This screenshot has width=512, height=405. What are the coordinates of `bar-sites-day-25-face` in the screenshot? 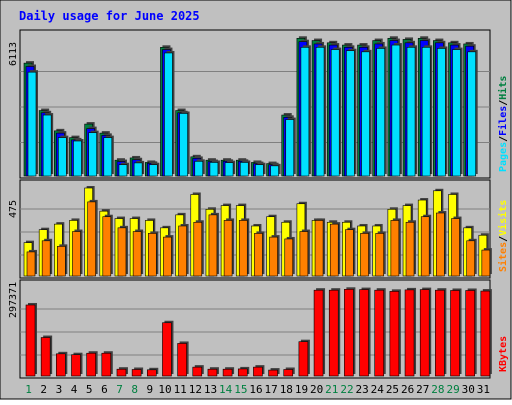 It's located at (395, 248).